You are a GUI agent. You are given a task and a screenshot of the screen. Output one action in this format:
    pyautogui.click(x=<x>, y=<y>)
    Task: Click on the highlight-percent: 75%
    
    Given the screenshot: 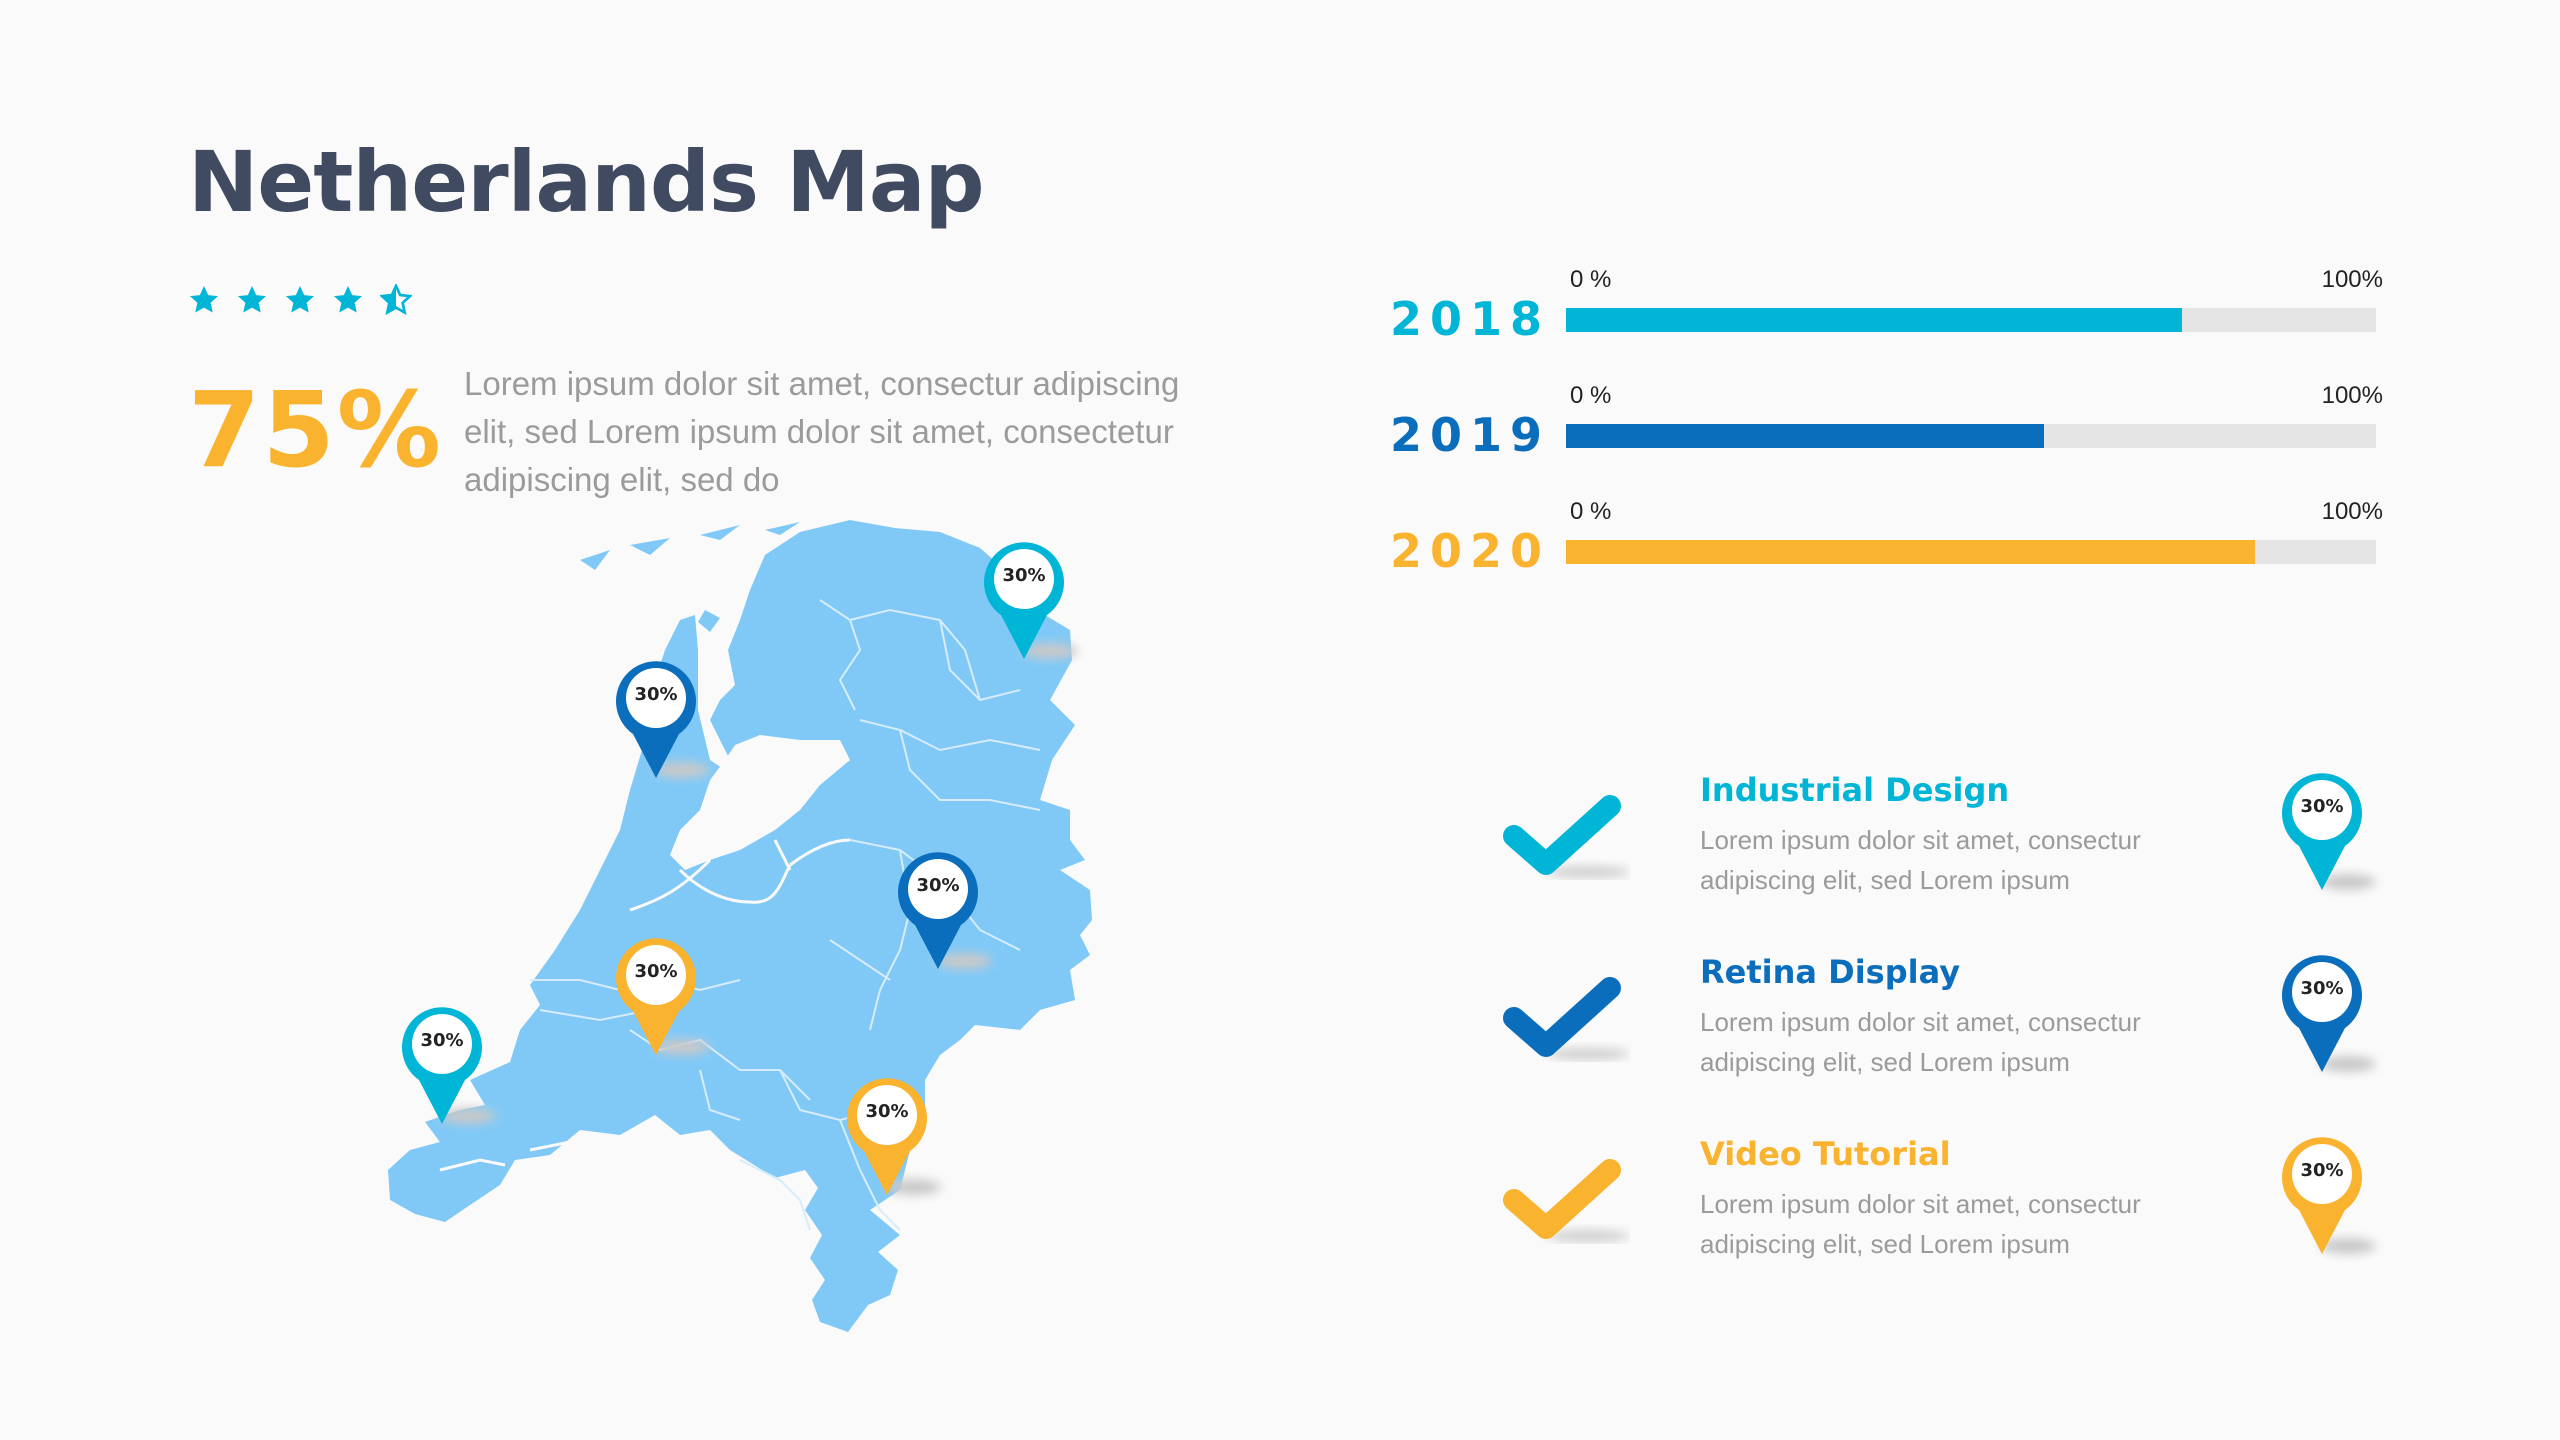 What is the action you would take?
    pyautogui.click(x=315, y=430)
    